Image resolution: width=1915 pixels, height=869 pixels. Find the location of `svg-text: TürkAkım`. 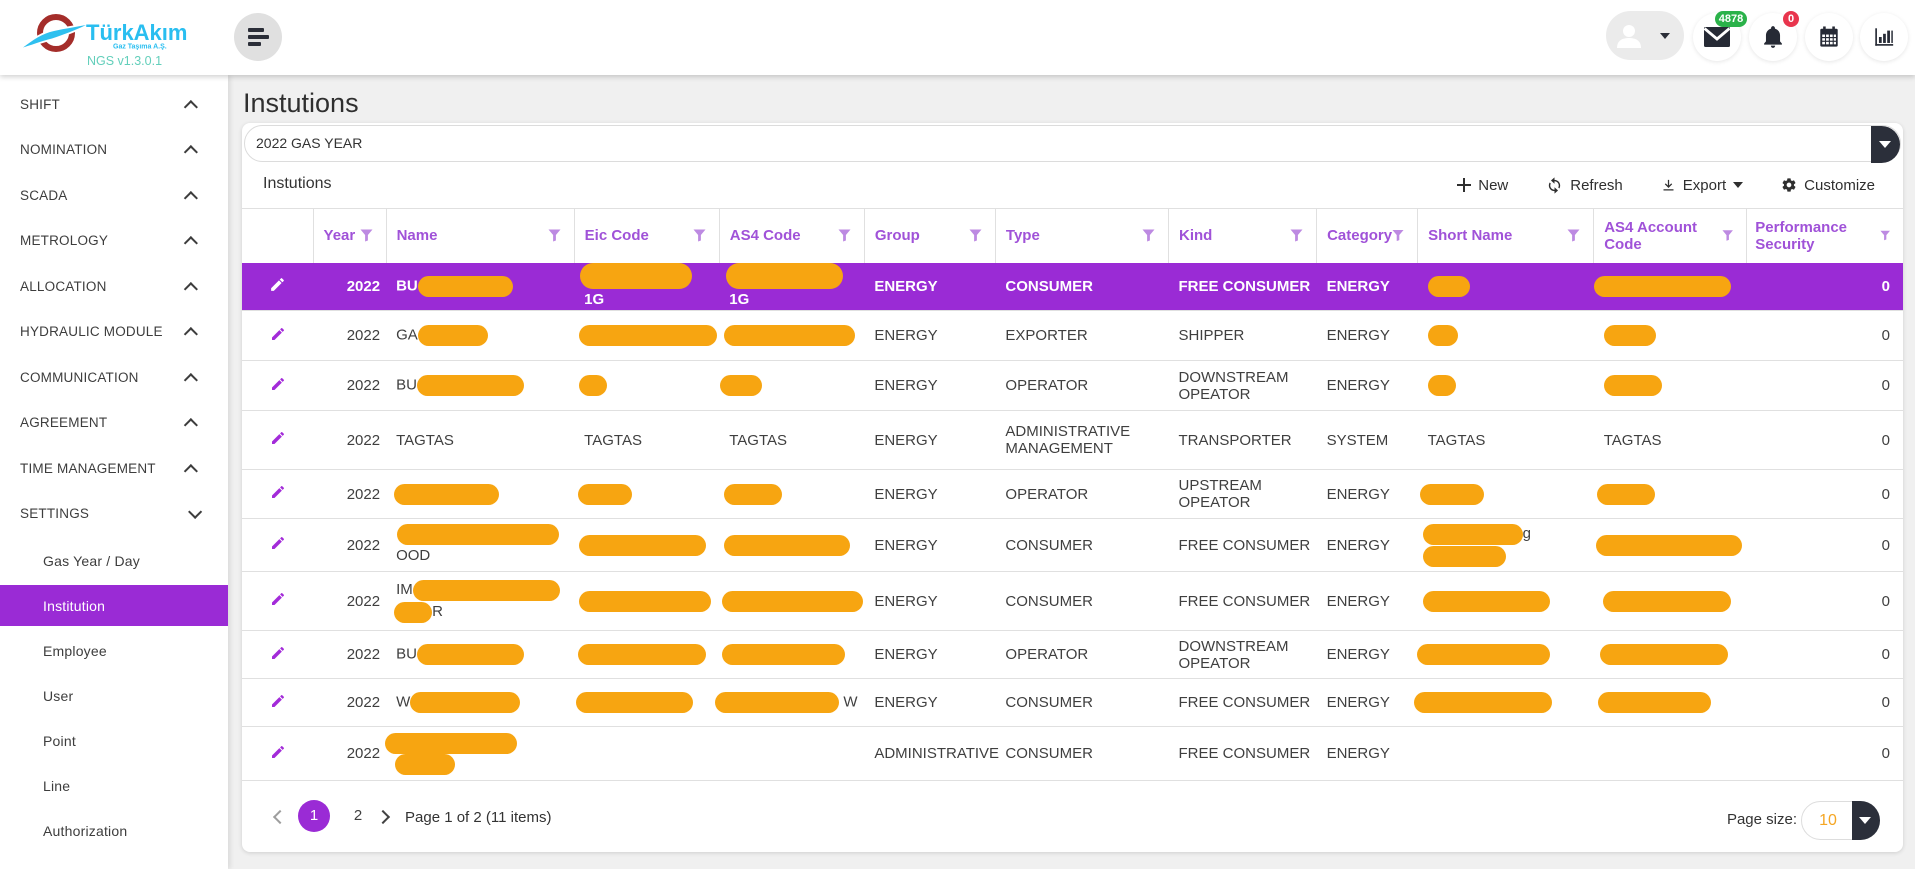

svg-text: TürkAkım is located at coordinates (136, 32).